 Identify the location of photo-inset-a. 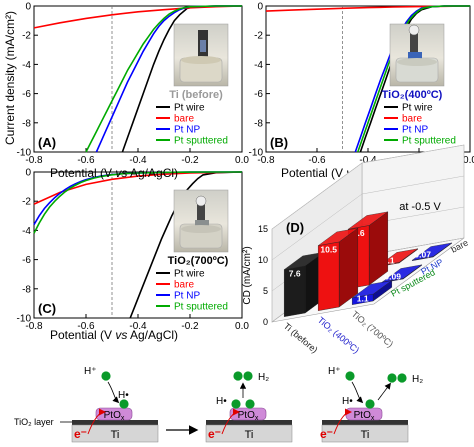
(201, 55).